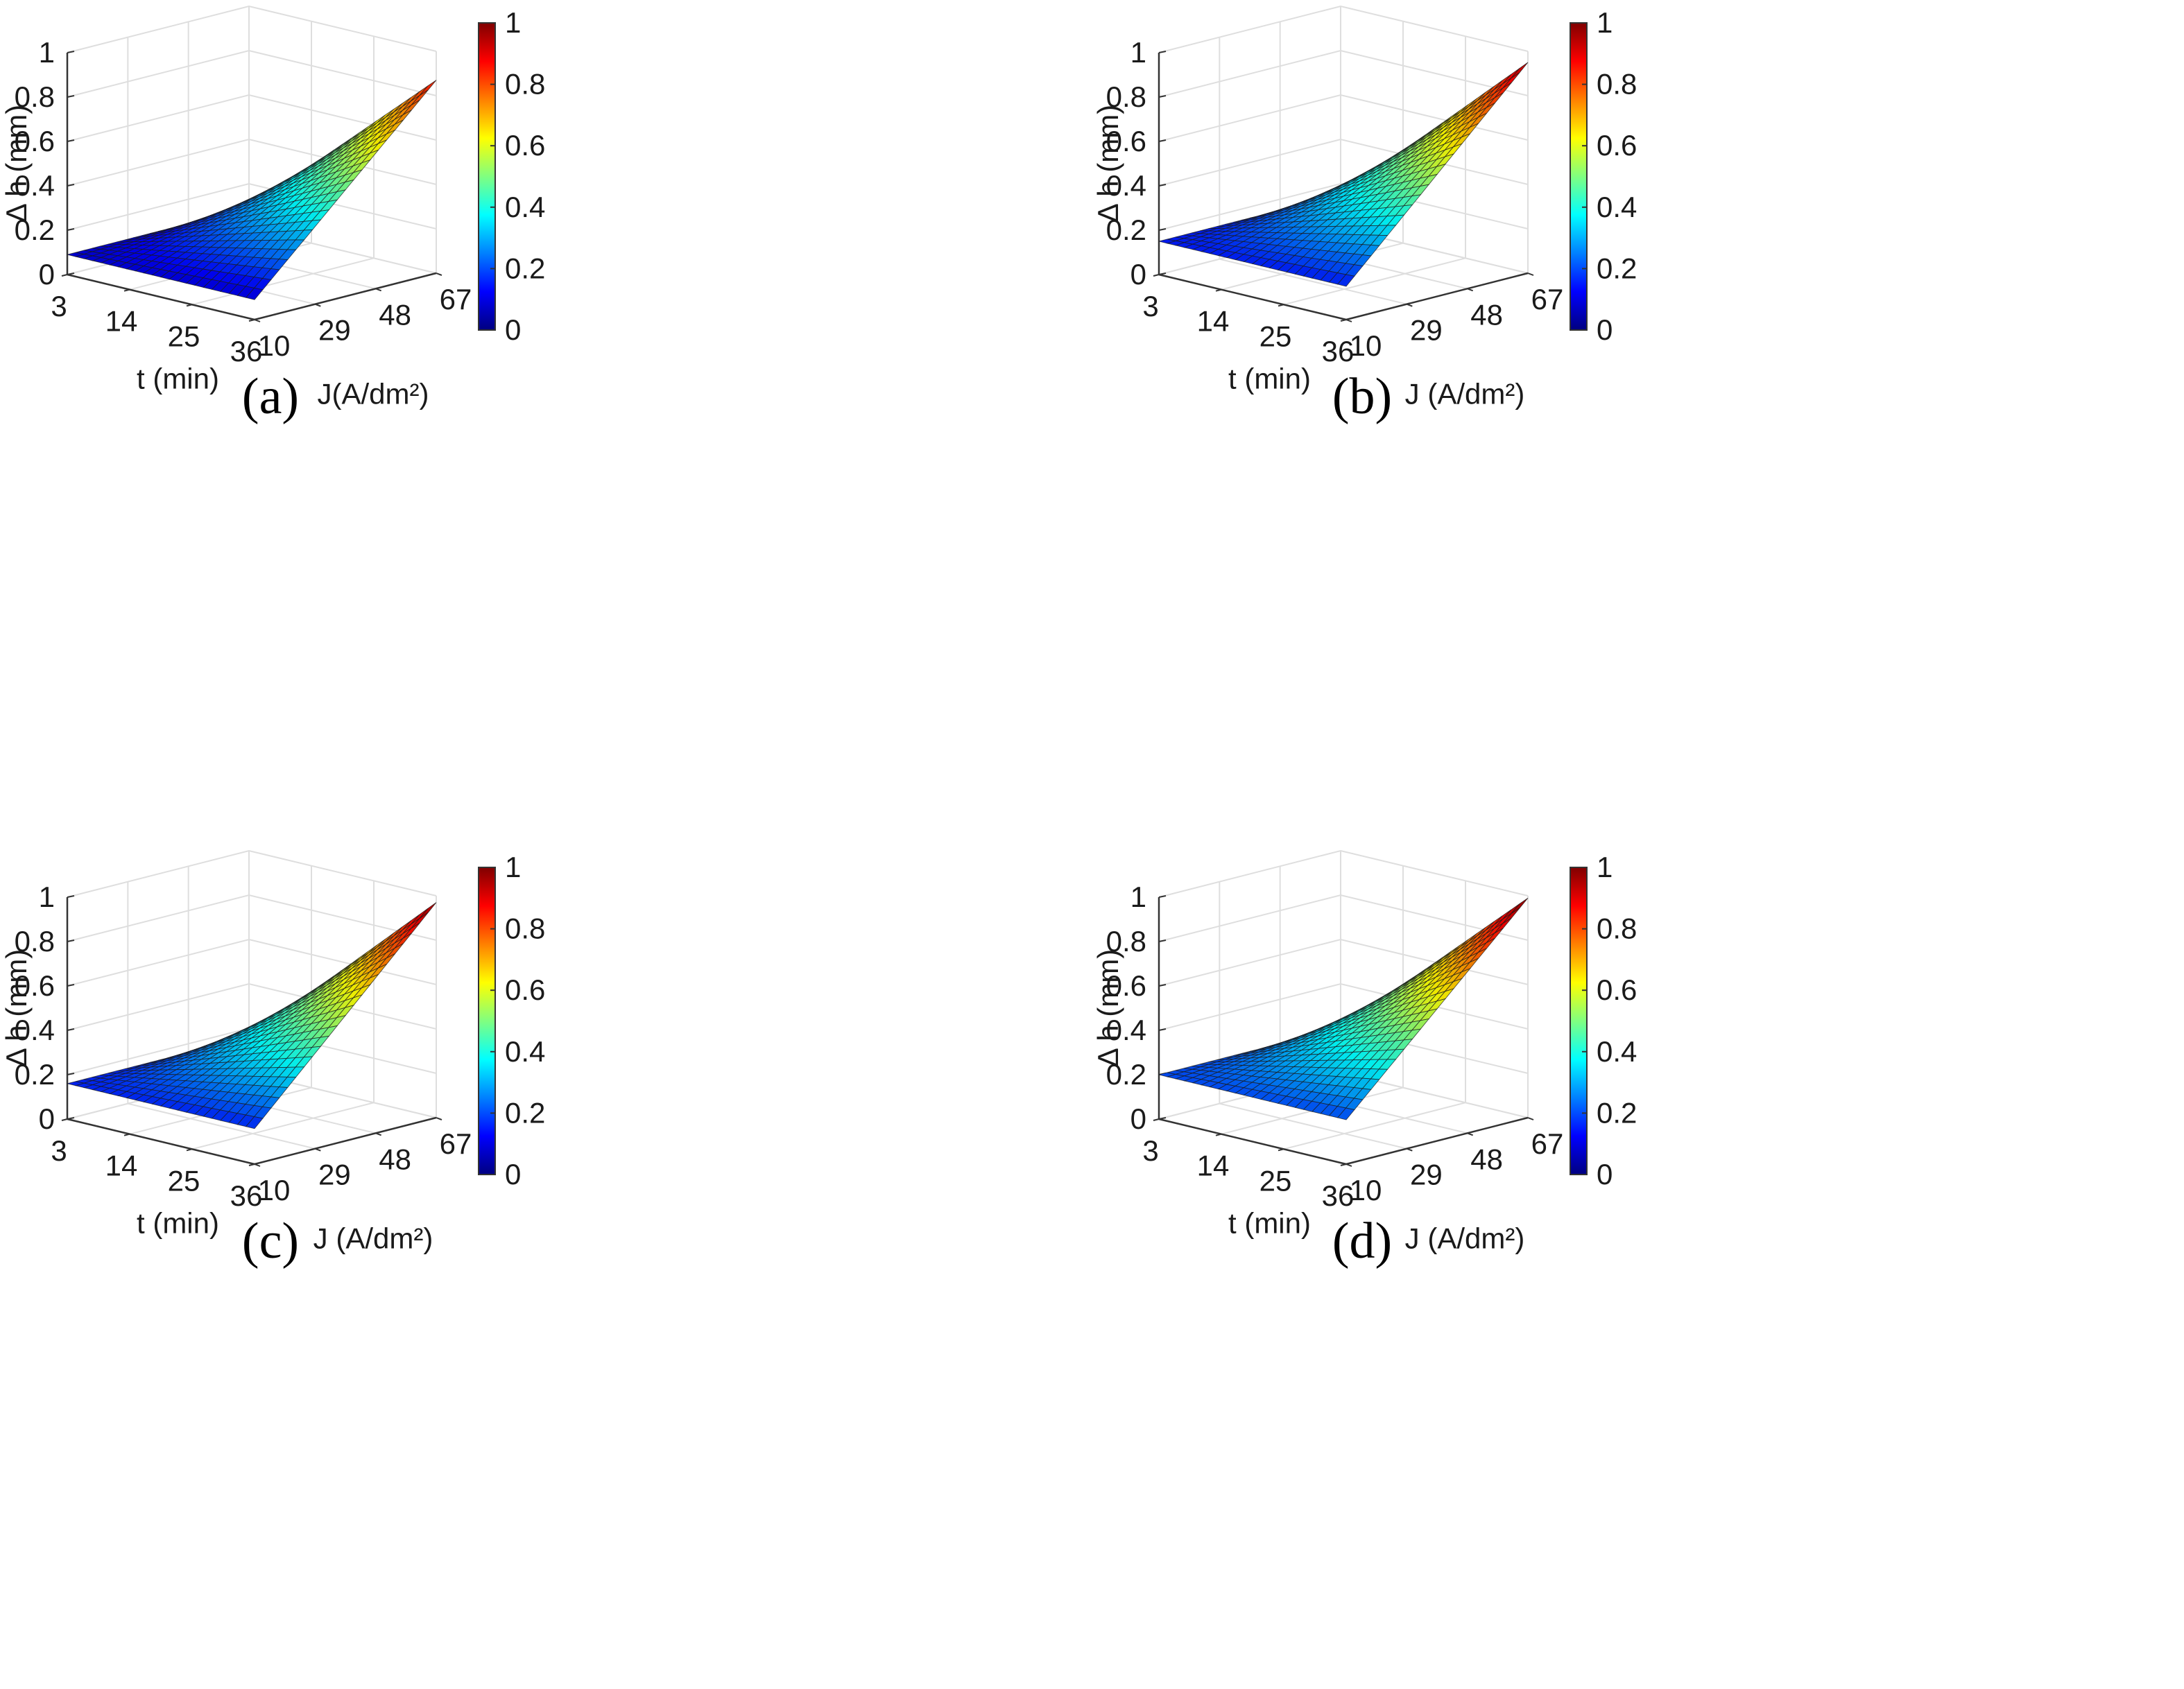 This screenshot has width=2184, height=1689. I want to click on z-tick-label: 0.8, so click(1126, 96).